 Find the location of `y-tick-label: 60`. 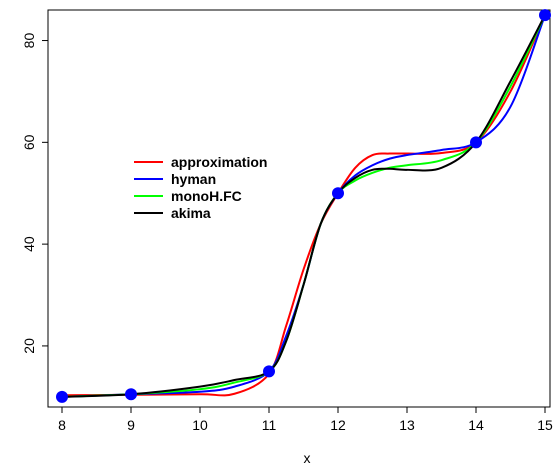

y-tick-label: 60 is located at coordinates (29, 142).